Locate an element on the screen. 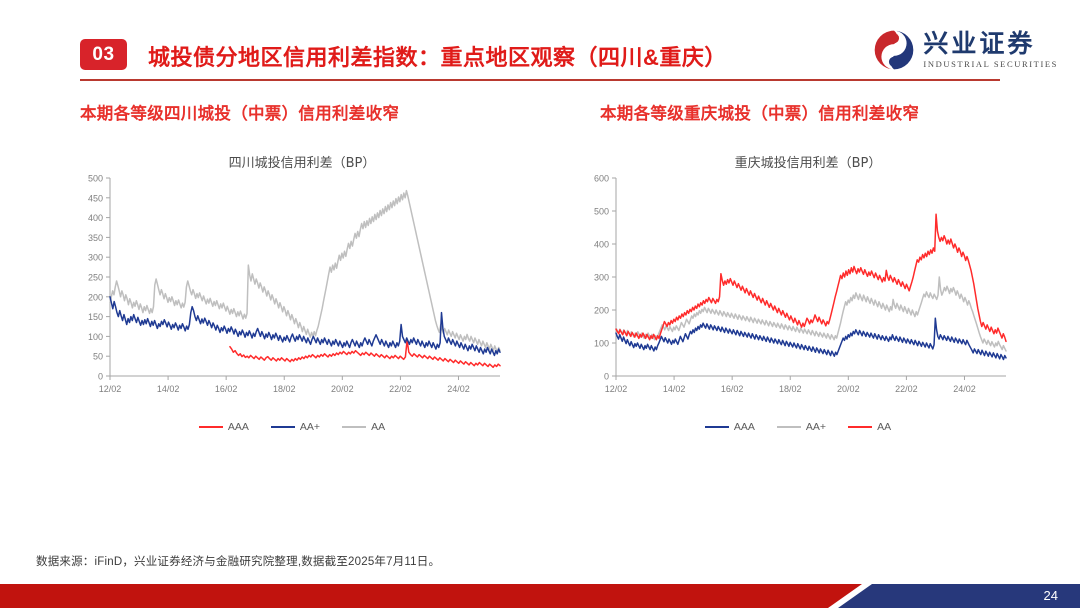 This screenshot has height=608, width=1080. section-number-badge: 03 is located at coordinates (103, 54).